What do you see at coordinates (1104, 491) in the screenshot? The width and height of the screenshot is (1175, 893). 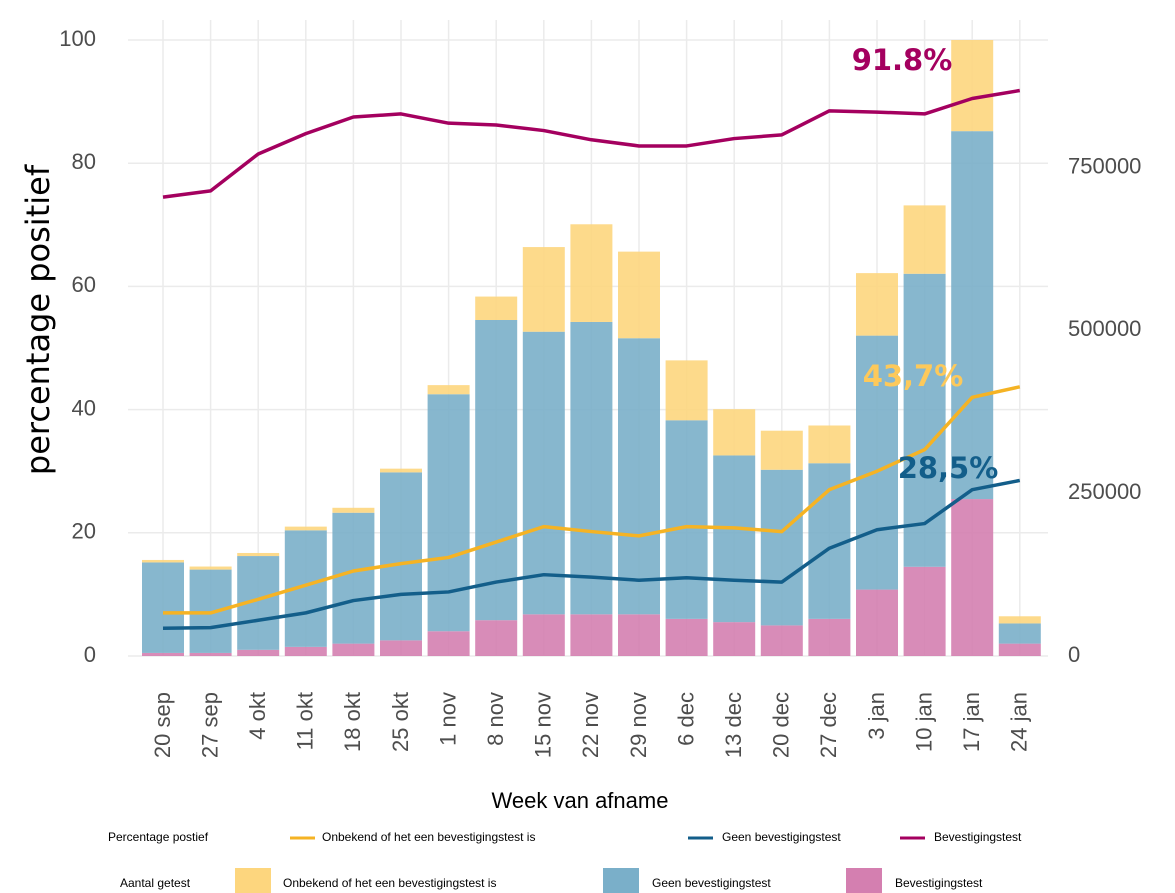 I see `y2-tick-label: 250000` at bounding box center [1104, 491].